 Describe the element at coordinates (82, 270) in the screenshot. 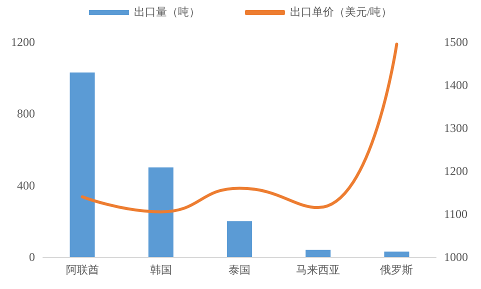

I see `x-tick-label: 阿联酋` at that location.